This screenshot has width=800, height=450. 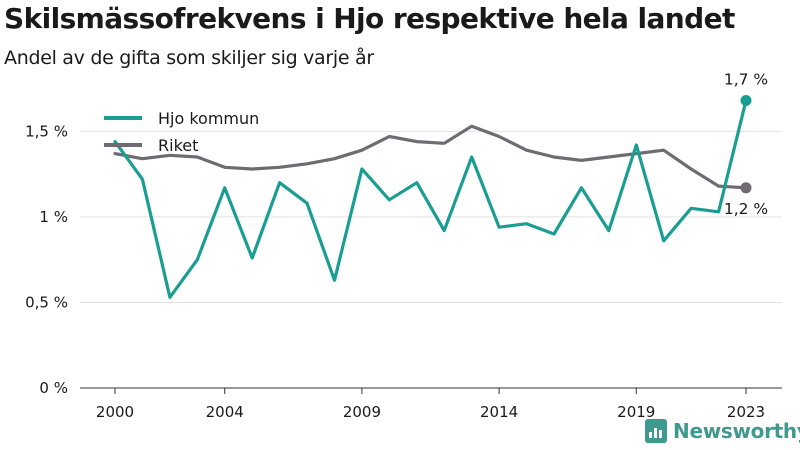 I want to click on end-label-hjo-kommun: 1,7 %, so click(x=746, y=80).